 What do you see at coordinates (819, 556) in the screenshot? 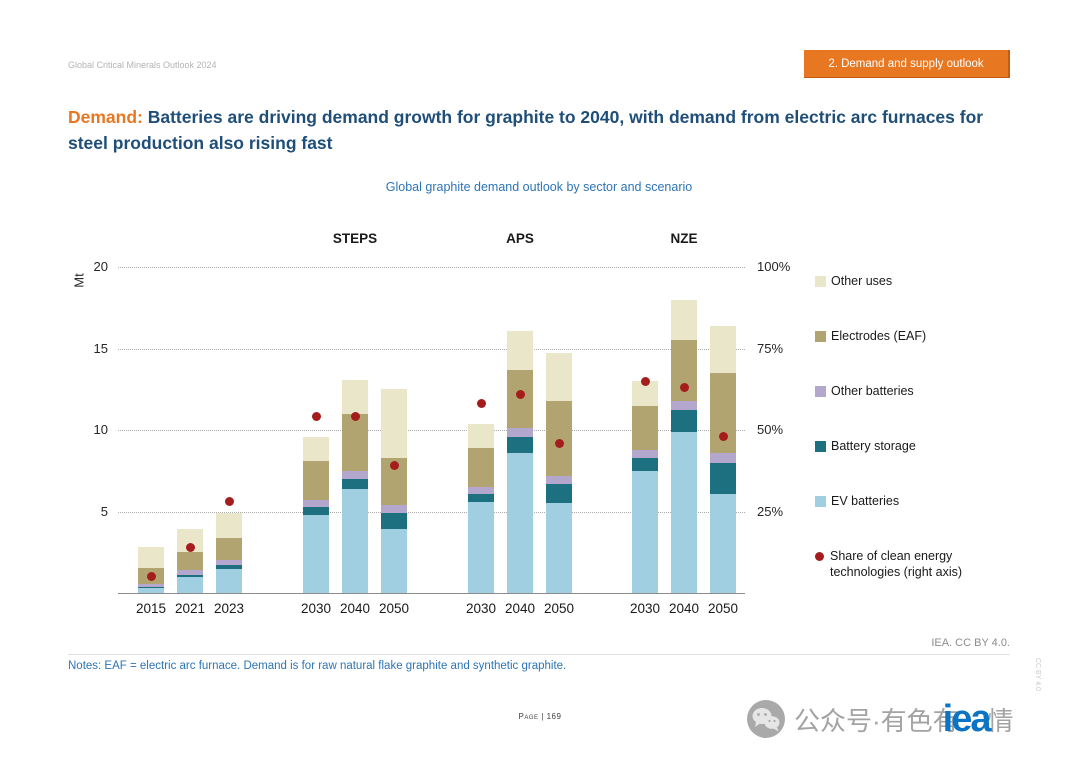
I see `legend-marker-share_dot` at bounding box center [819, 556].